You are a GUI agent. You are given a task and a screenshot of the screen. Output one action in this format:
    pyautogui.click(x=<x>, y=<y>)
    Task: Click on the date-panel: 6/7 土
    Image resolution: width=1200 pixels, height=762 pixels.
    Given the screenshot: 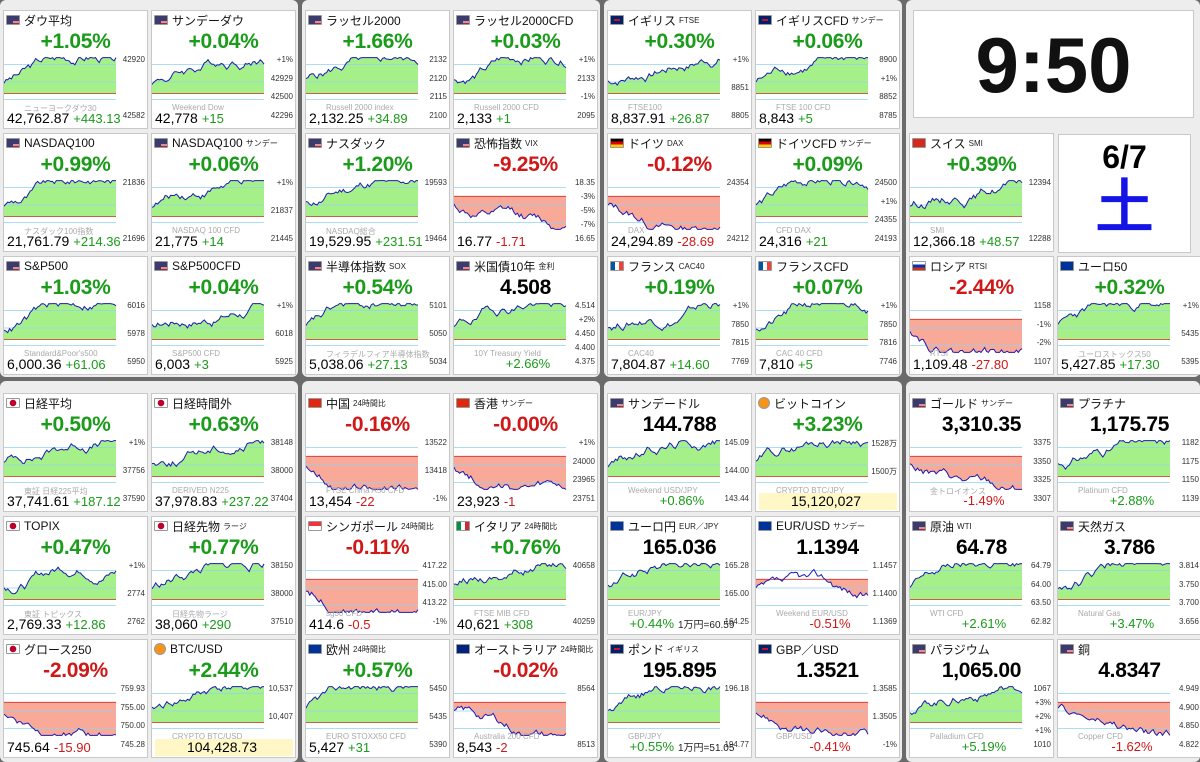 What is the action you would take?
    pyautogui.click(x=1124, y=193)
    